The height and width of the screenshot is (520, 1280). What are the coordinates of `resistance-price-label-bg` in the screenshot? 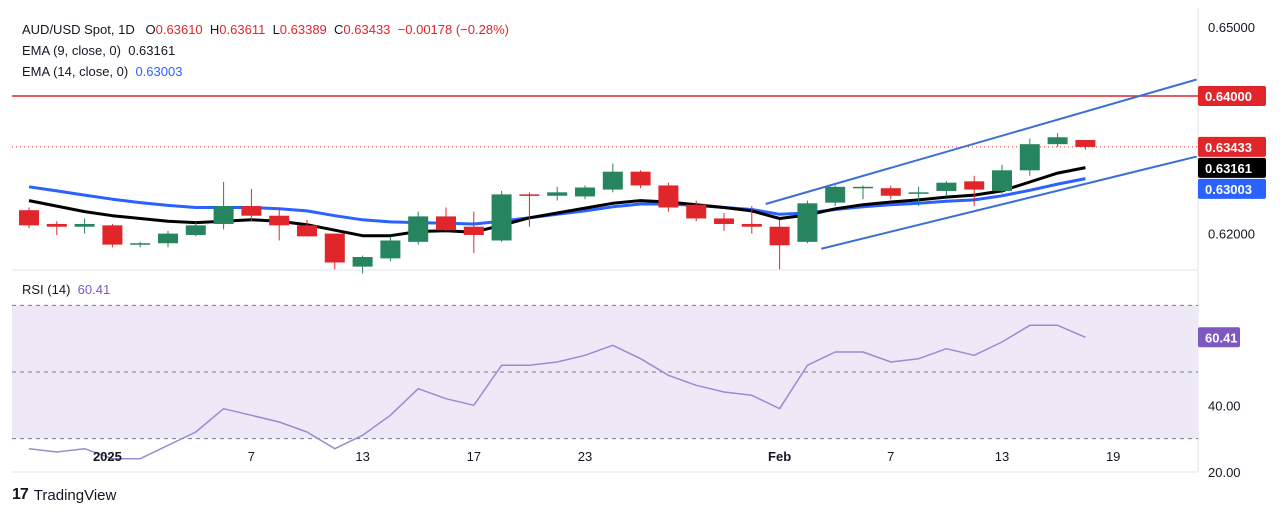 It's located at (1232, 96).